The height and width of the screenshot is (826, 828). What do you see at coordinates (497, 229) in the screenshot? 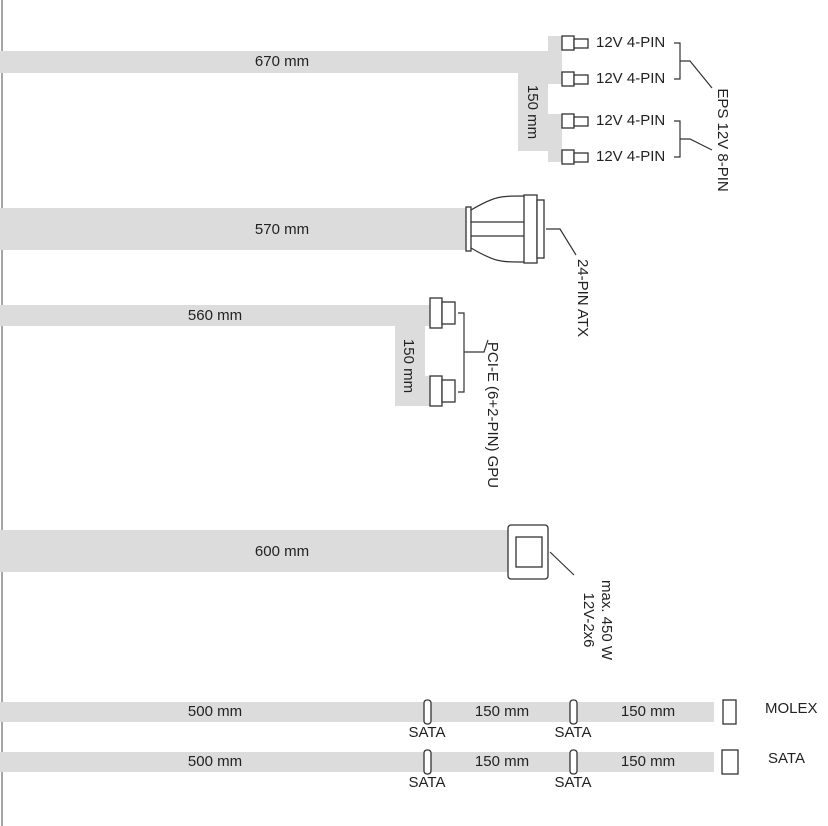
I see `wires` at bounding box center [497, 229].